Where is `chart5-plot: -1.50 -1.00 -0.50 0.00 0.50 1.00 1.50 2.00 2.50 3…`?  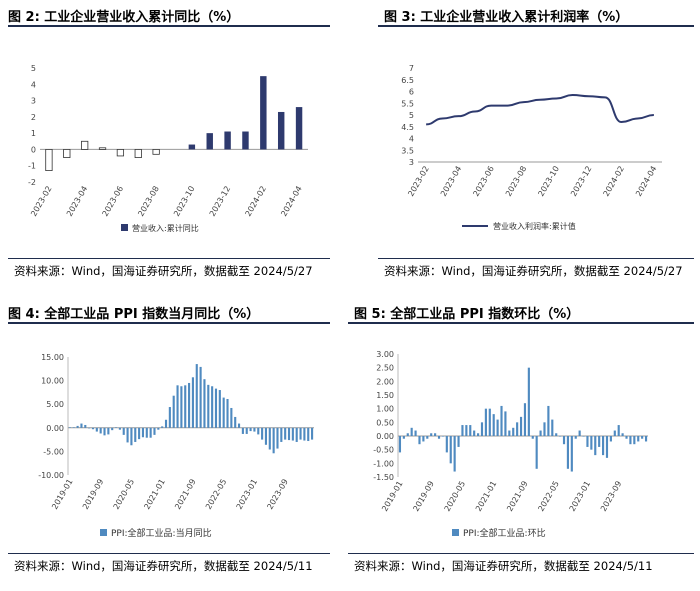
chart5-plot: -1.50 -1.00 -0.50 0.00 0.50 1.00 1.50 2.00 2.50 3… is located at coordinates (510, 444).